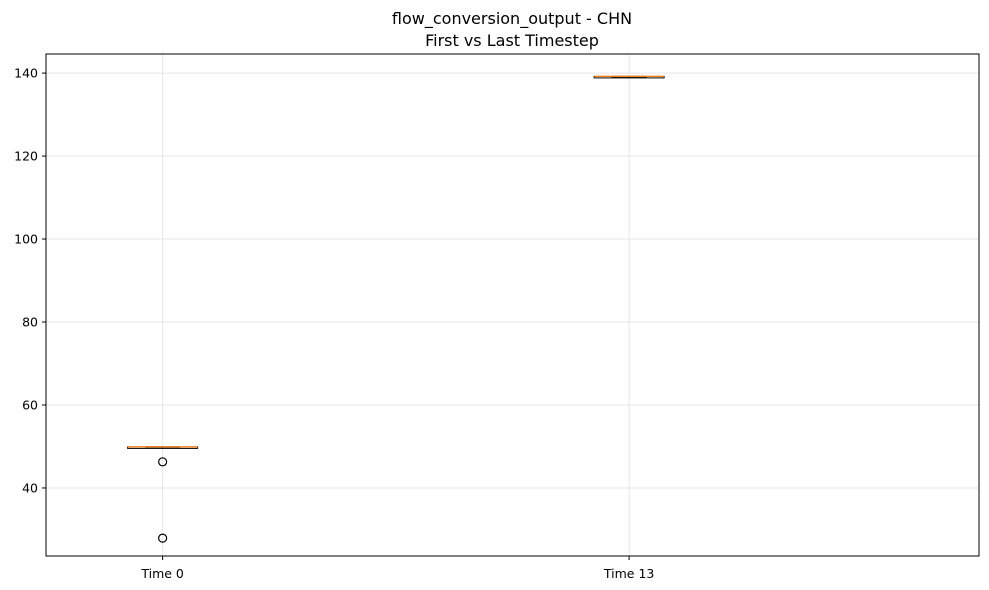 This screenshot has width=989, height=590. What do you see at coordinates (512, 19) in the screenshot?
I see `chart-title: flow_conversion_output - CHN` at bounding box center [512, 19].